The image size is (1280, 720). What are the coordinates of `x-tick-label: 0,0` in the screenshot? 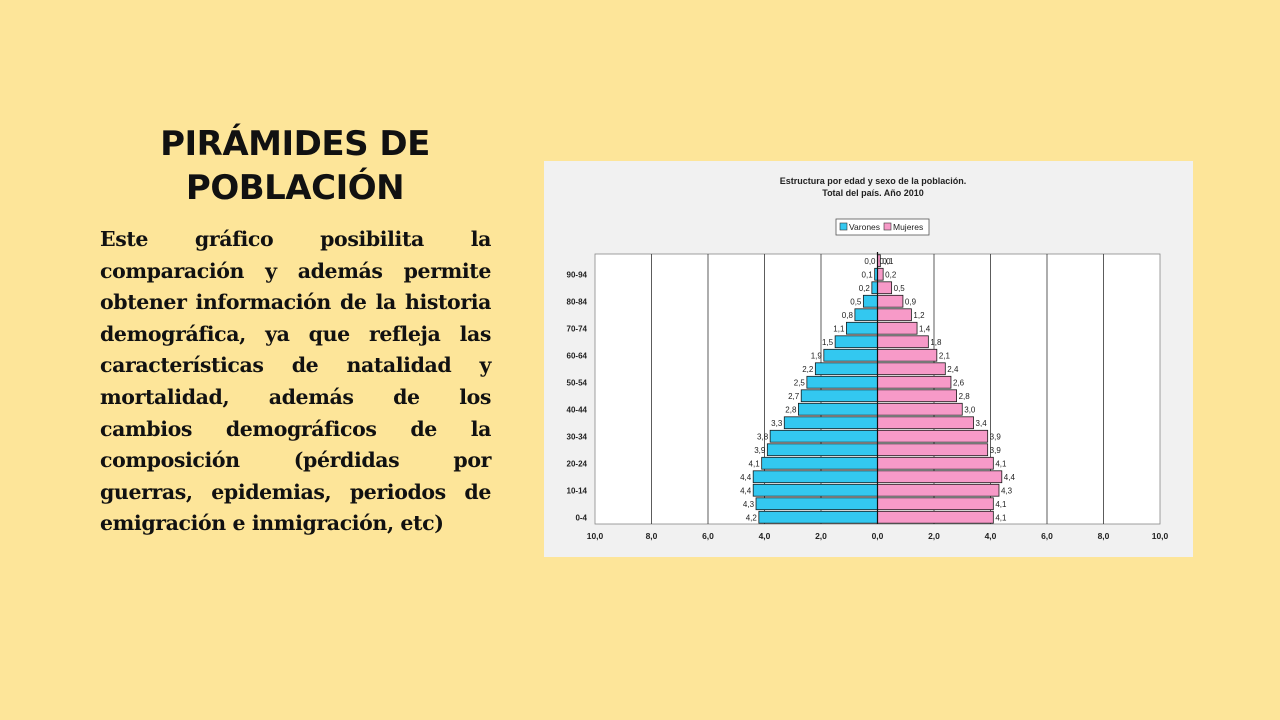 It's located at (878, 536).